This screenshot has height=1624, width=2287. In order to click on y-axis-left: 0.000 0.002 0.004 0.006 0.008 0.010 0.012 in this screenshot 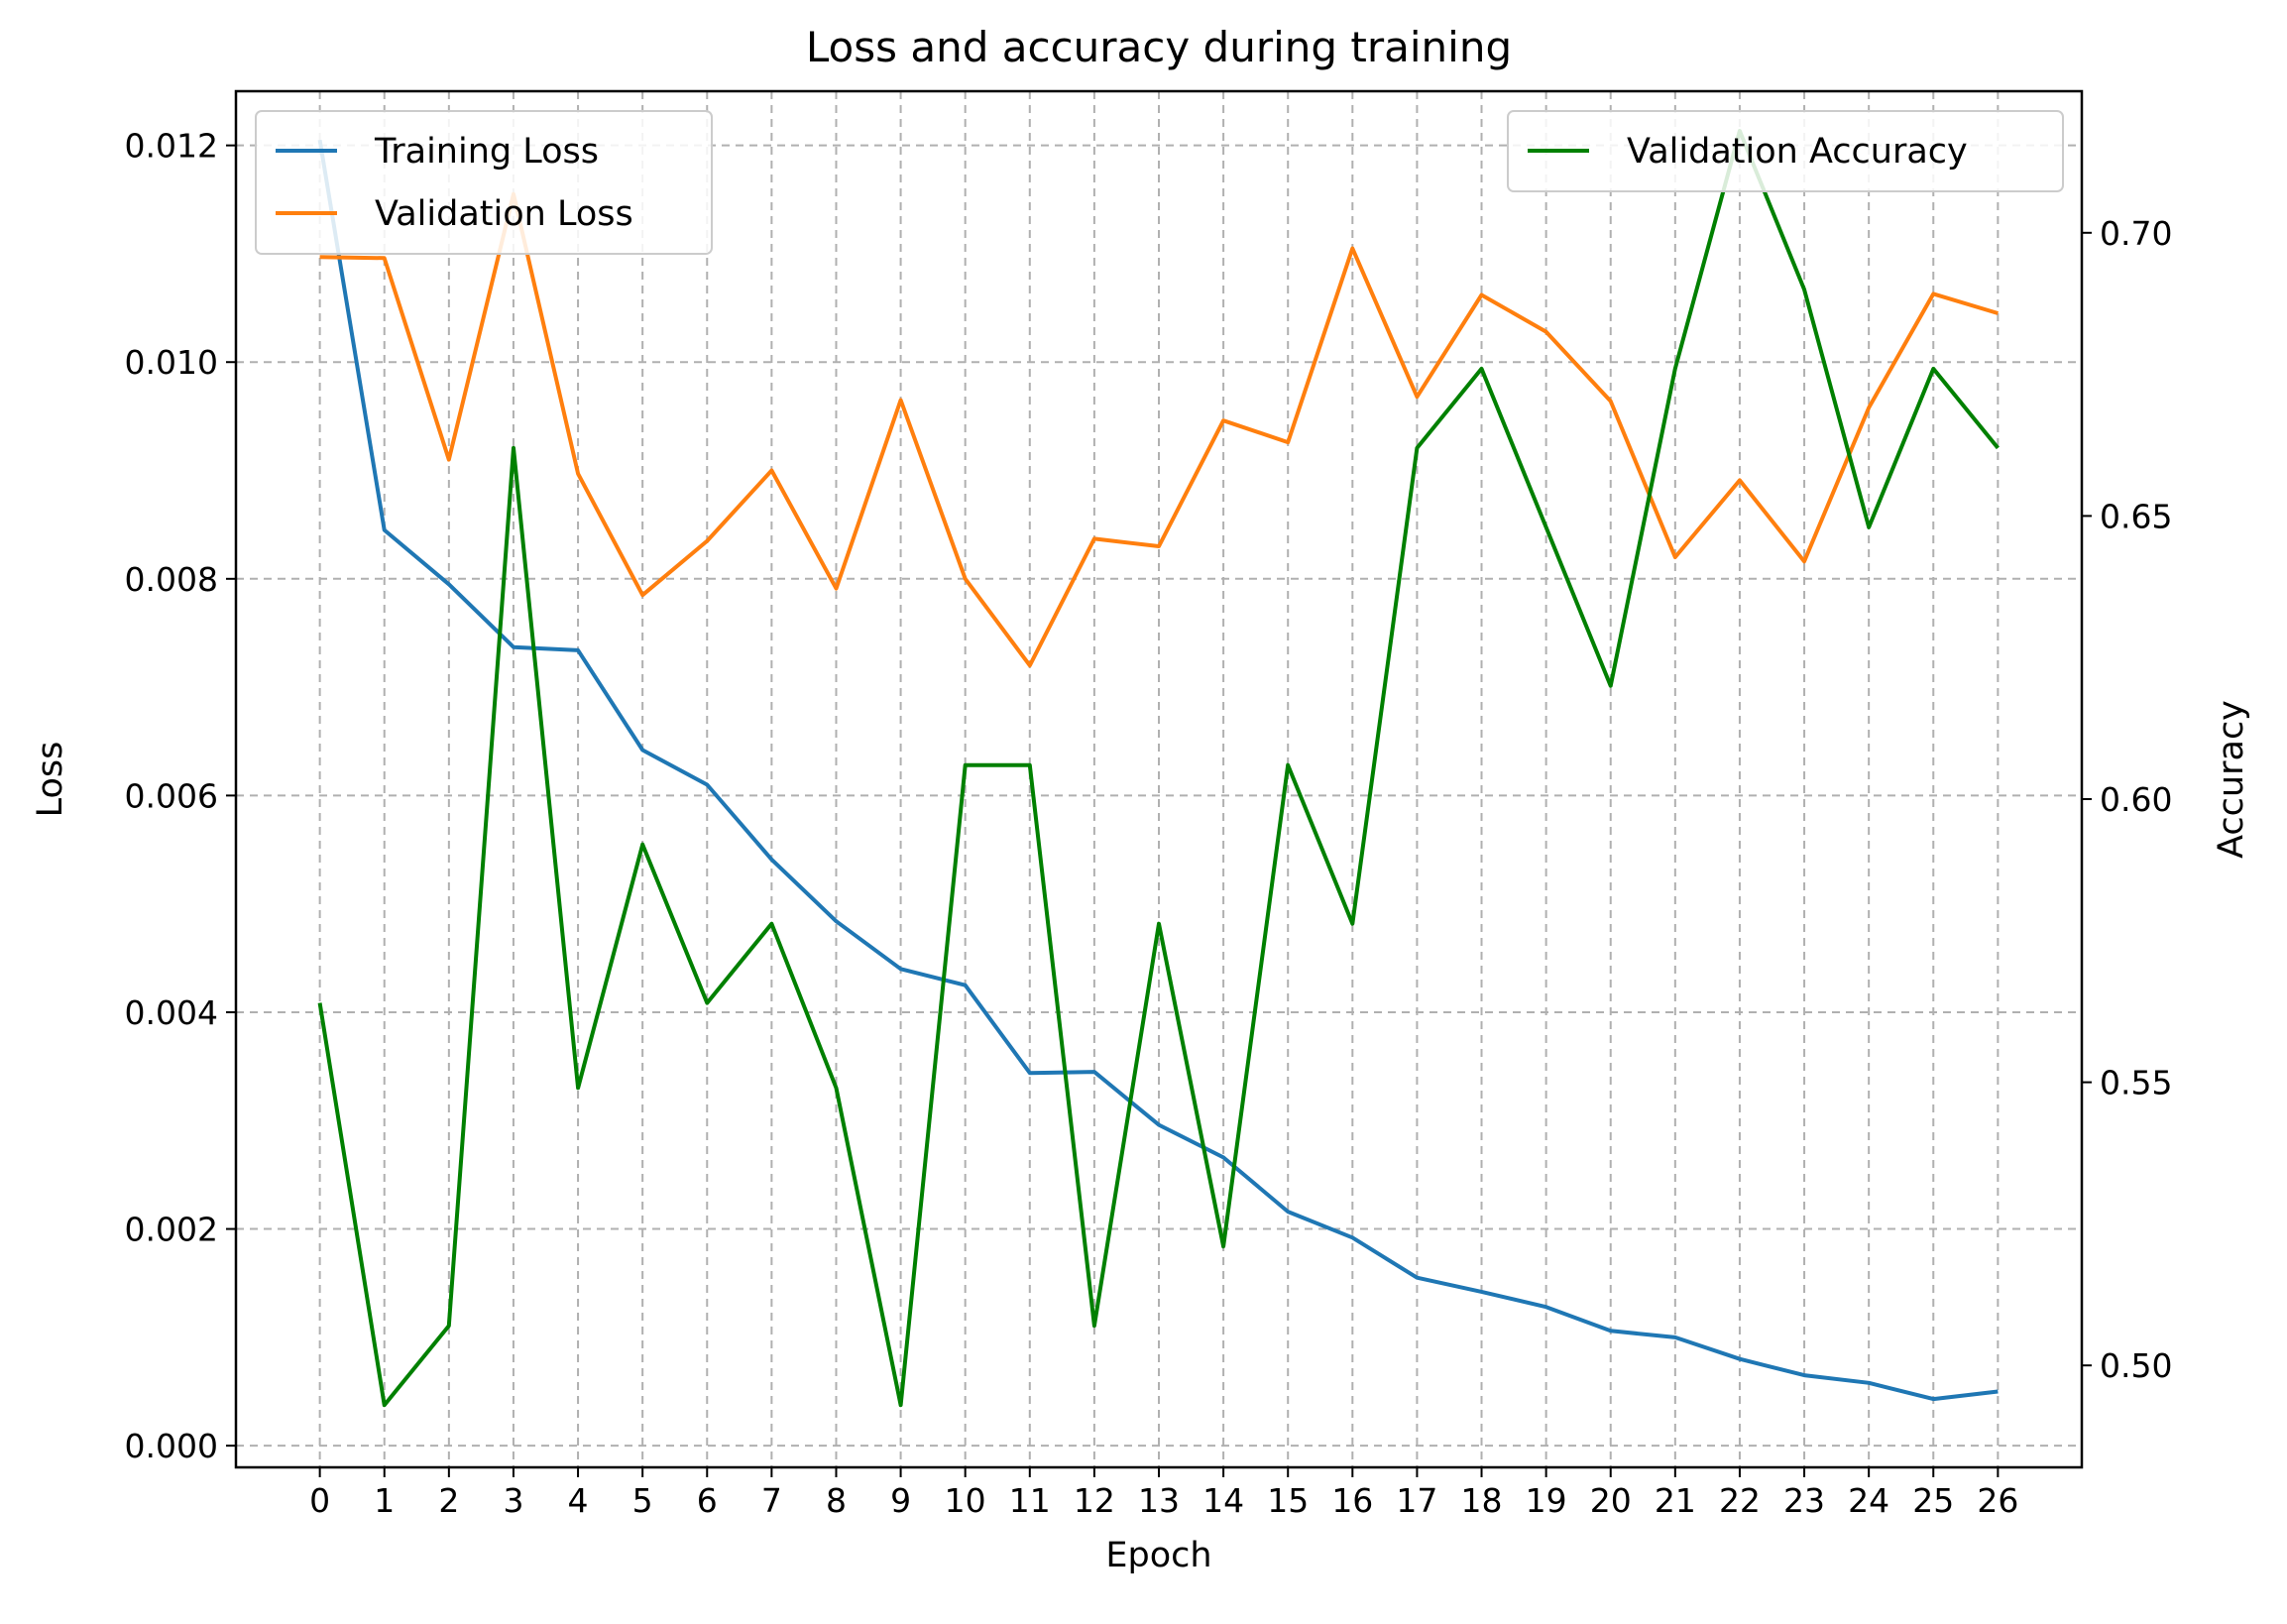, I will do `click(180, 796)`.